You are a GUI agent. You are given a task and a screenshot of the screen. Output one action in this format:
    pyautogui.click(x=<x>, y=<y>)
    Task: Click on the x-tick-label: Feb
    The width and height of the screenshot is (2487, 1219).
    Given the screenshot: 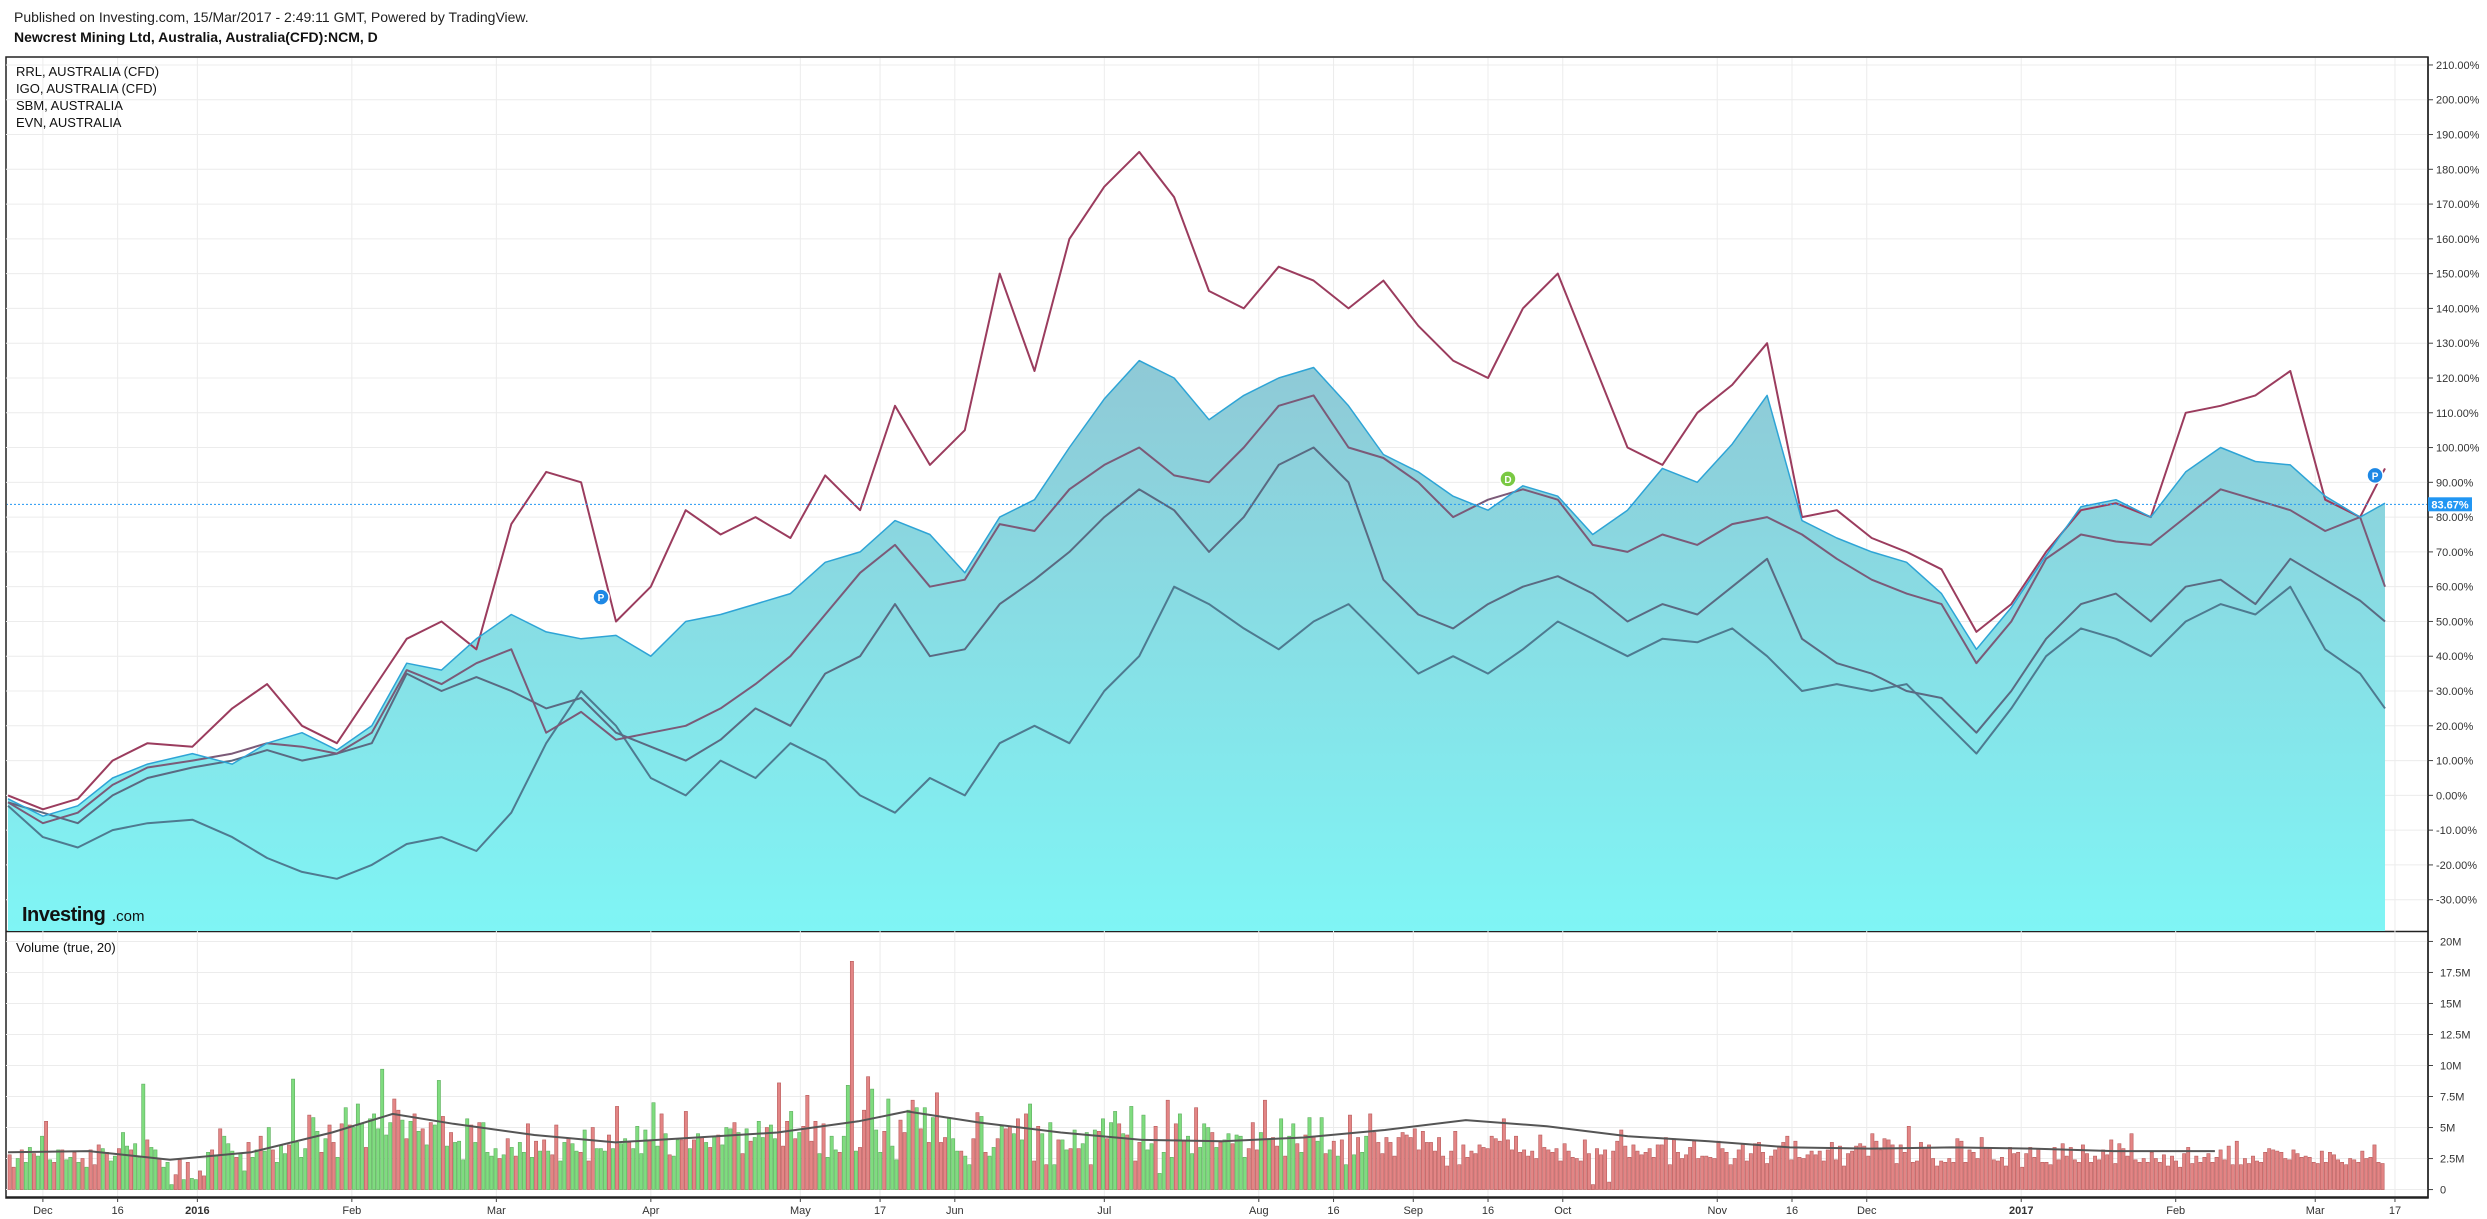 What is the action you would take?
    pyautogui.click(x=351, y=1211)
    